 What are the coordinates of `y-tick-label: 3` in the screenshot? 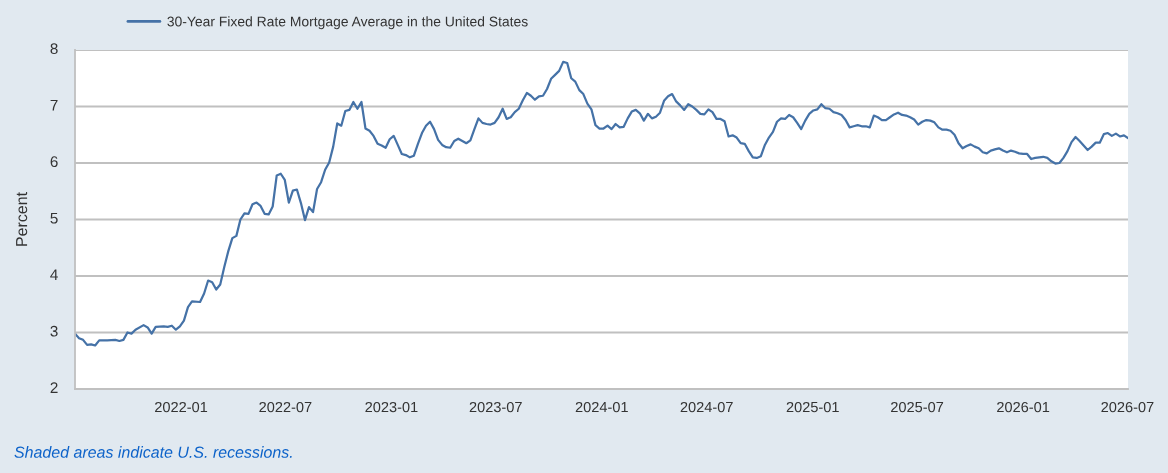 It's located at (54, 331).